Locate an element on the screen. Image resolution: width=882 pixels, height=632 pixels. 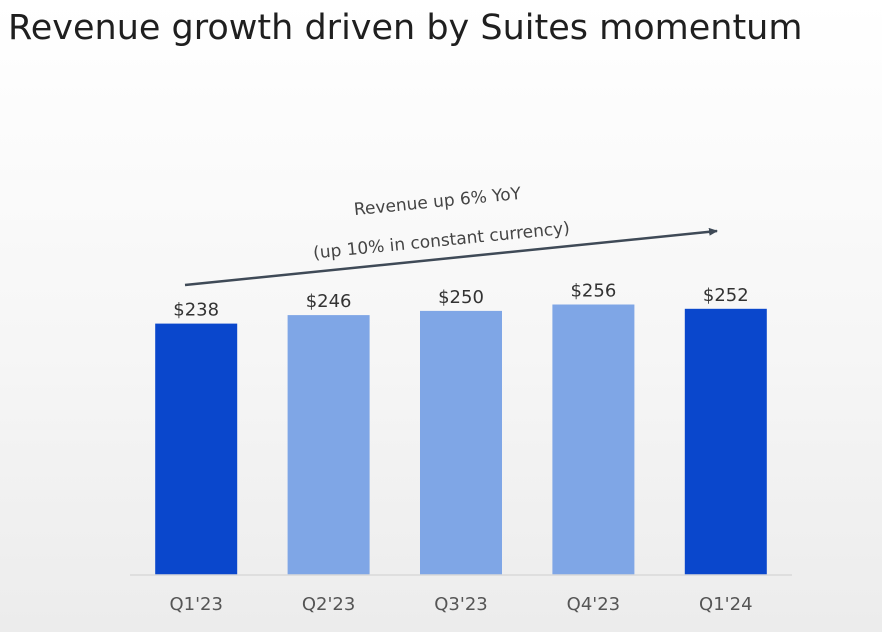
value-label-q4-23: $256 is located at coordinates (593, 291).